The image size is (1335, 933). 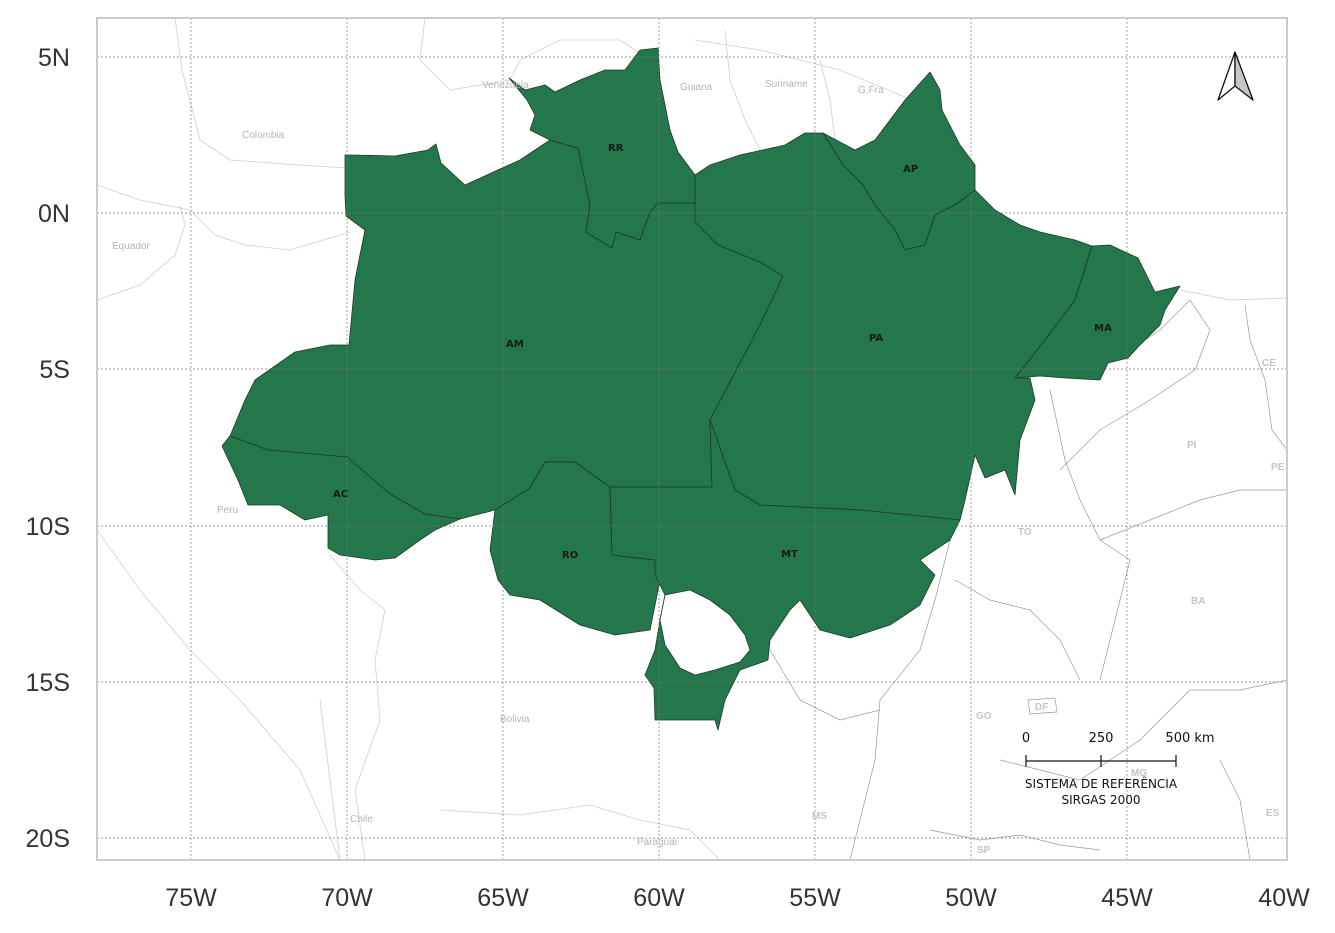 I want to click on ecuador-peru-border, so click(x=141, y=252).